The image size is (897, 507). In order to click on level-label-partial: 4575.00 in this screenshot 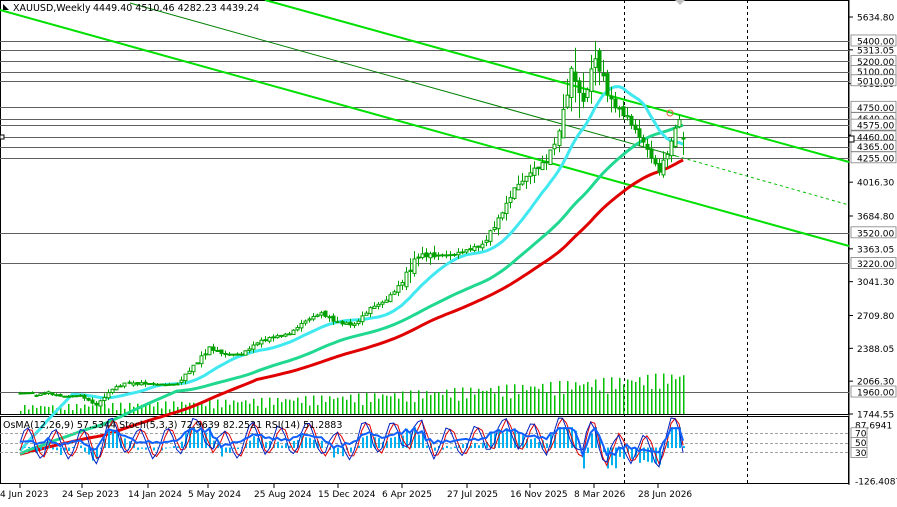, I will do `click(875, 127)`.